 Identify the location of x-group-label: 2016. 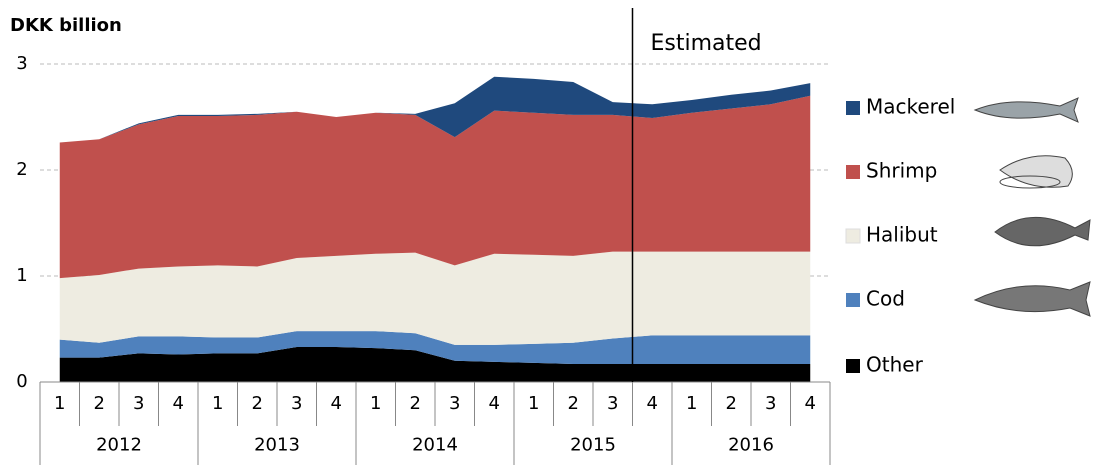
(751, 445).